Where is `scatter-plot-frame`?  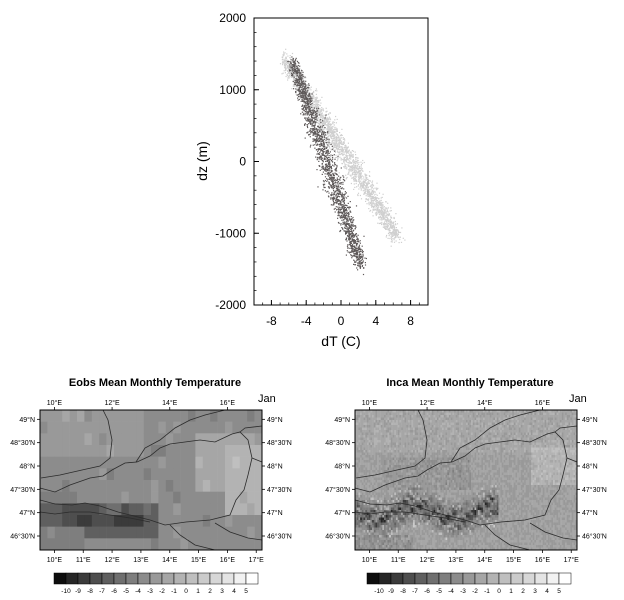 scatter-plot-frame is located at coordinates (341, 161).